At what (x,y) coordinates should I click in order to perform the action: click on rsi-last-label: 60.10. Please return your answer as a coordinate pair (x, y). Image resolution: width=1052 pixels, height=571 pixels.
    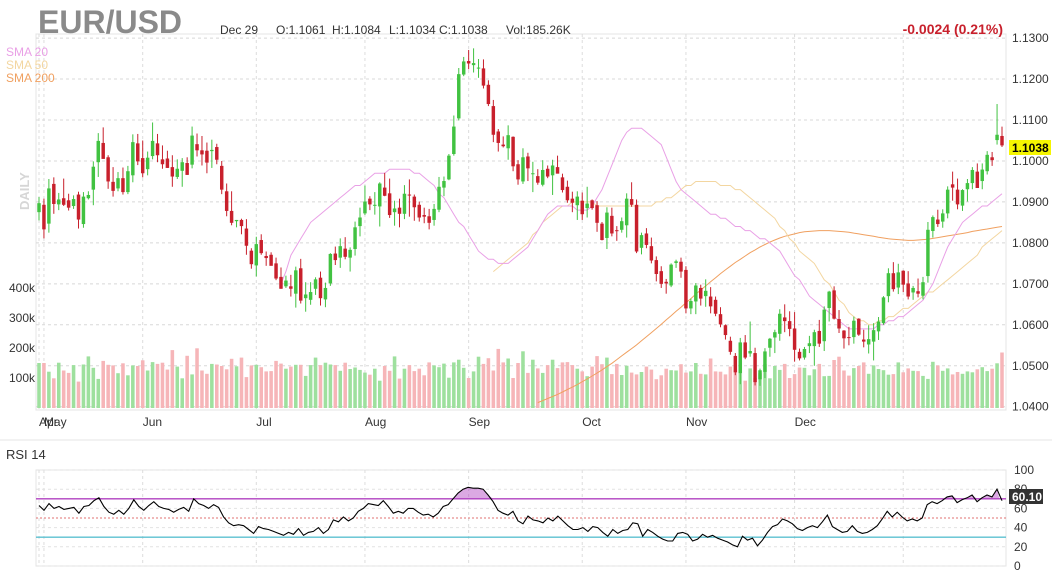
    Looking at the image, I should click on (1027, 497).